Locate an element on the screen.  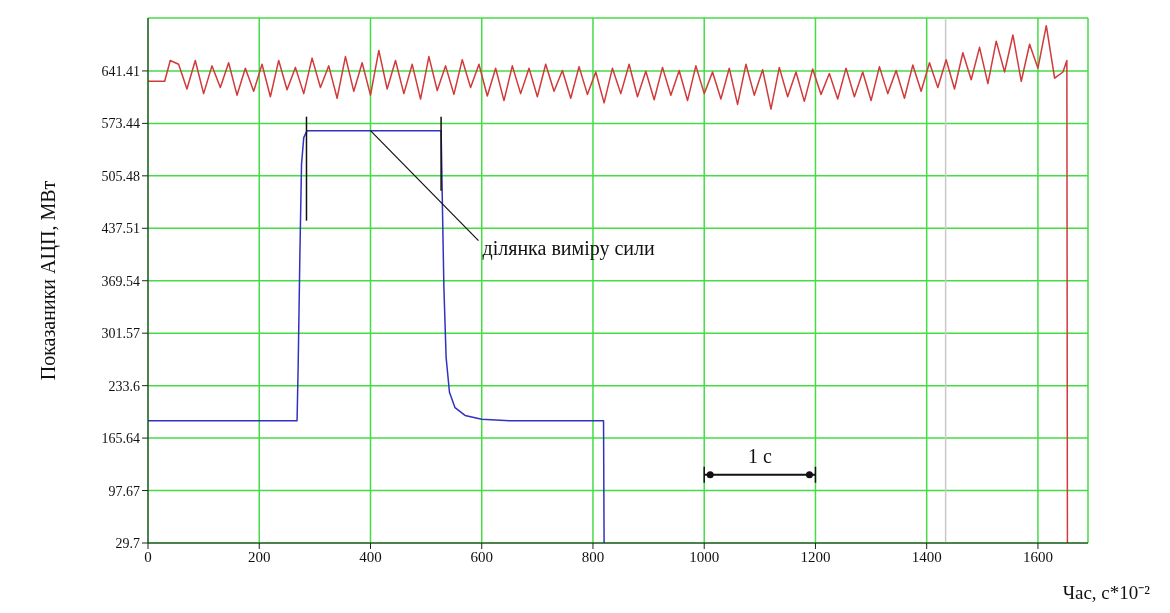
y-tick-label: 505.48 is located at coordinates (120, 176).